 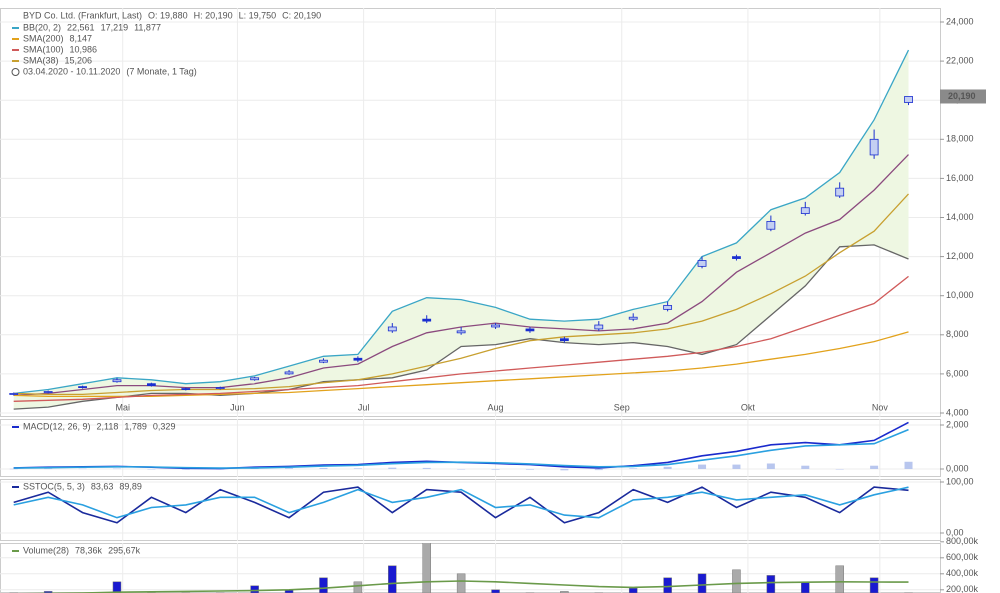 What do you see at coordinates (108, 426) in the screenshot?
I see `legend-text: 2,118` at bounding box center [108, 426].